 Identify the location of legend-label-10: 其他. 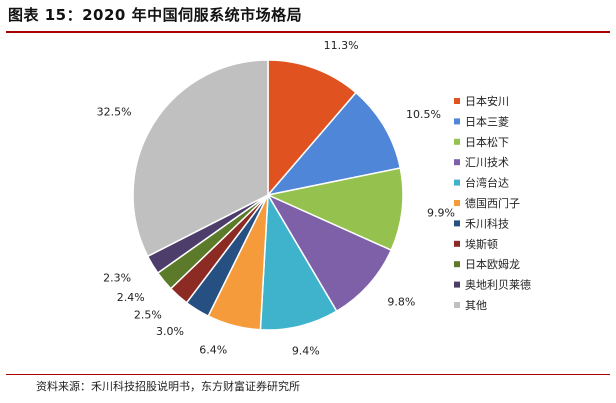
(476, 305).